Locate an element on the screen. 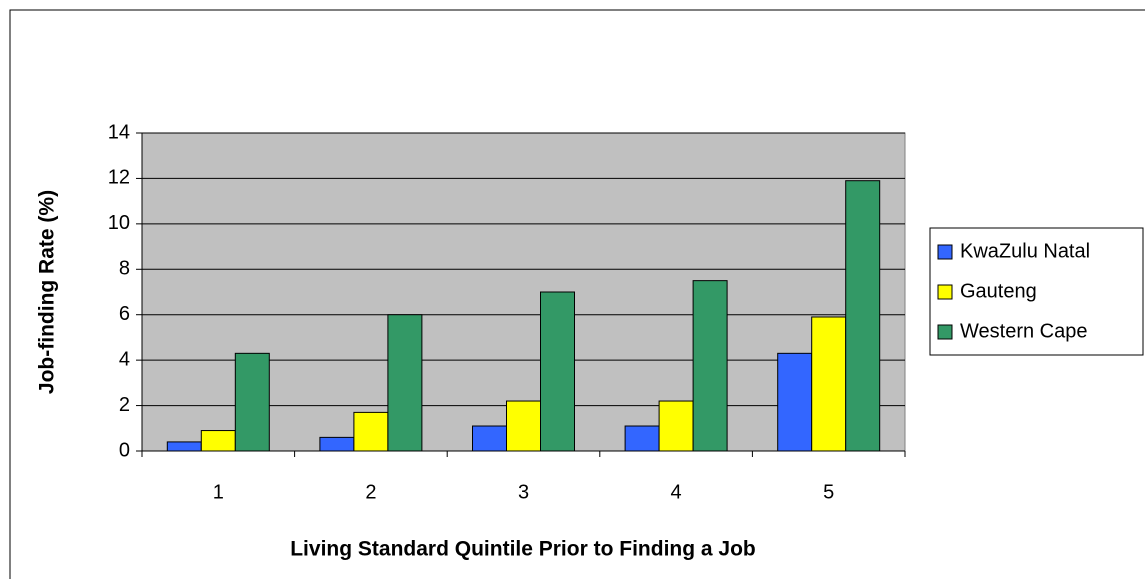 The height and width of the screenshot is (584, 1145). y-tick-label: 12 is located at coordinates (119, 178).